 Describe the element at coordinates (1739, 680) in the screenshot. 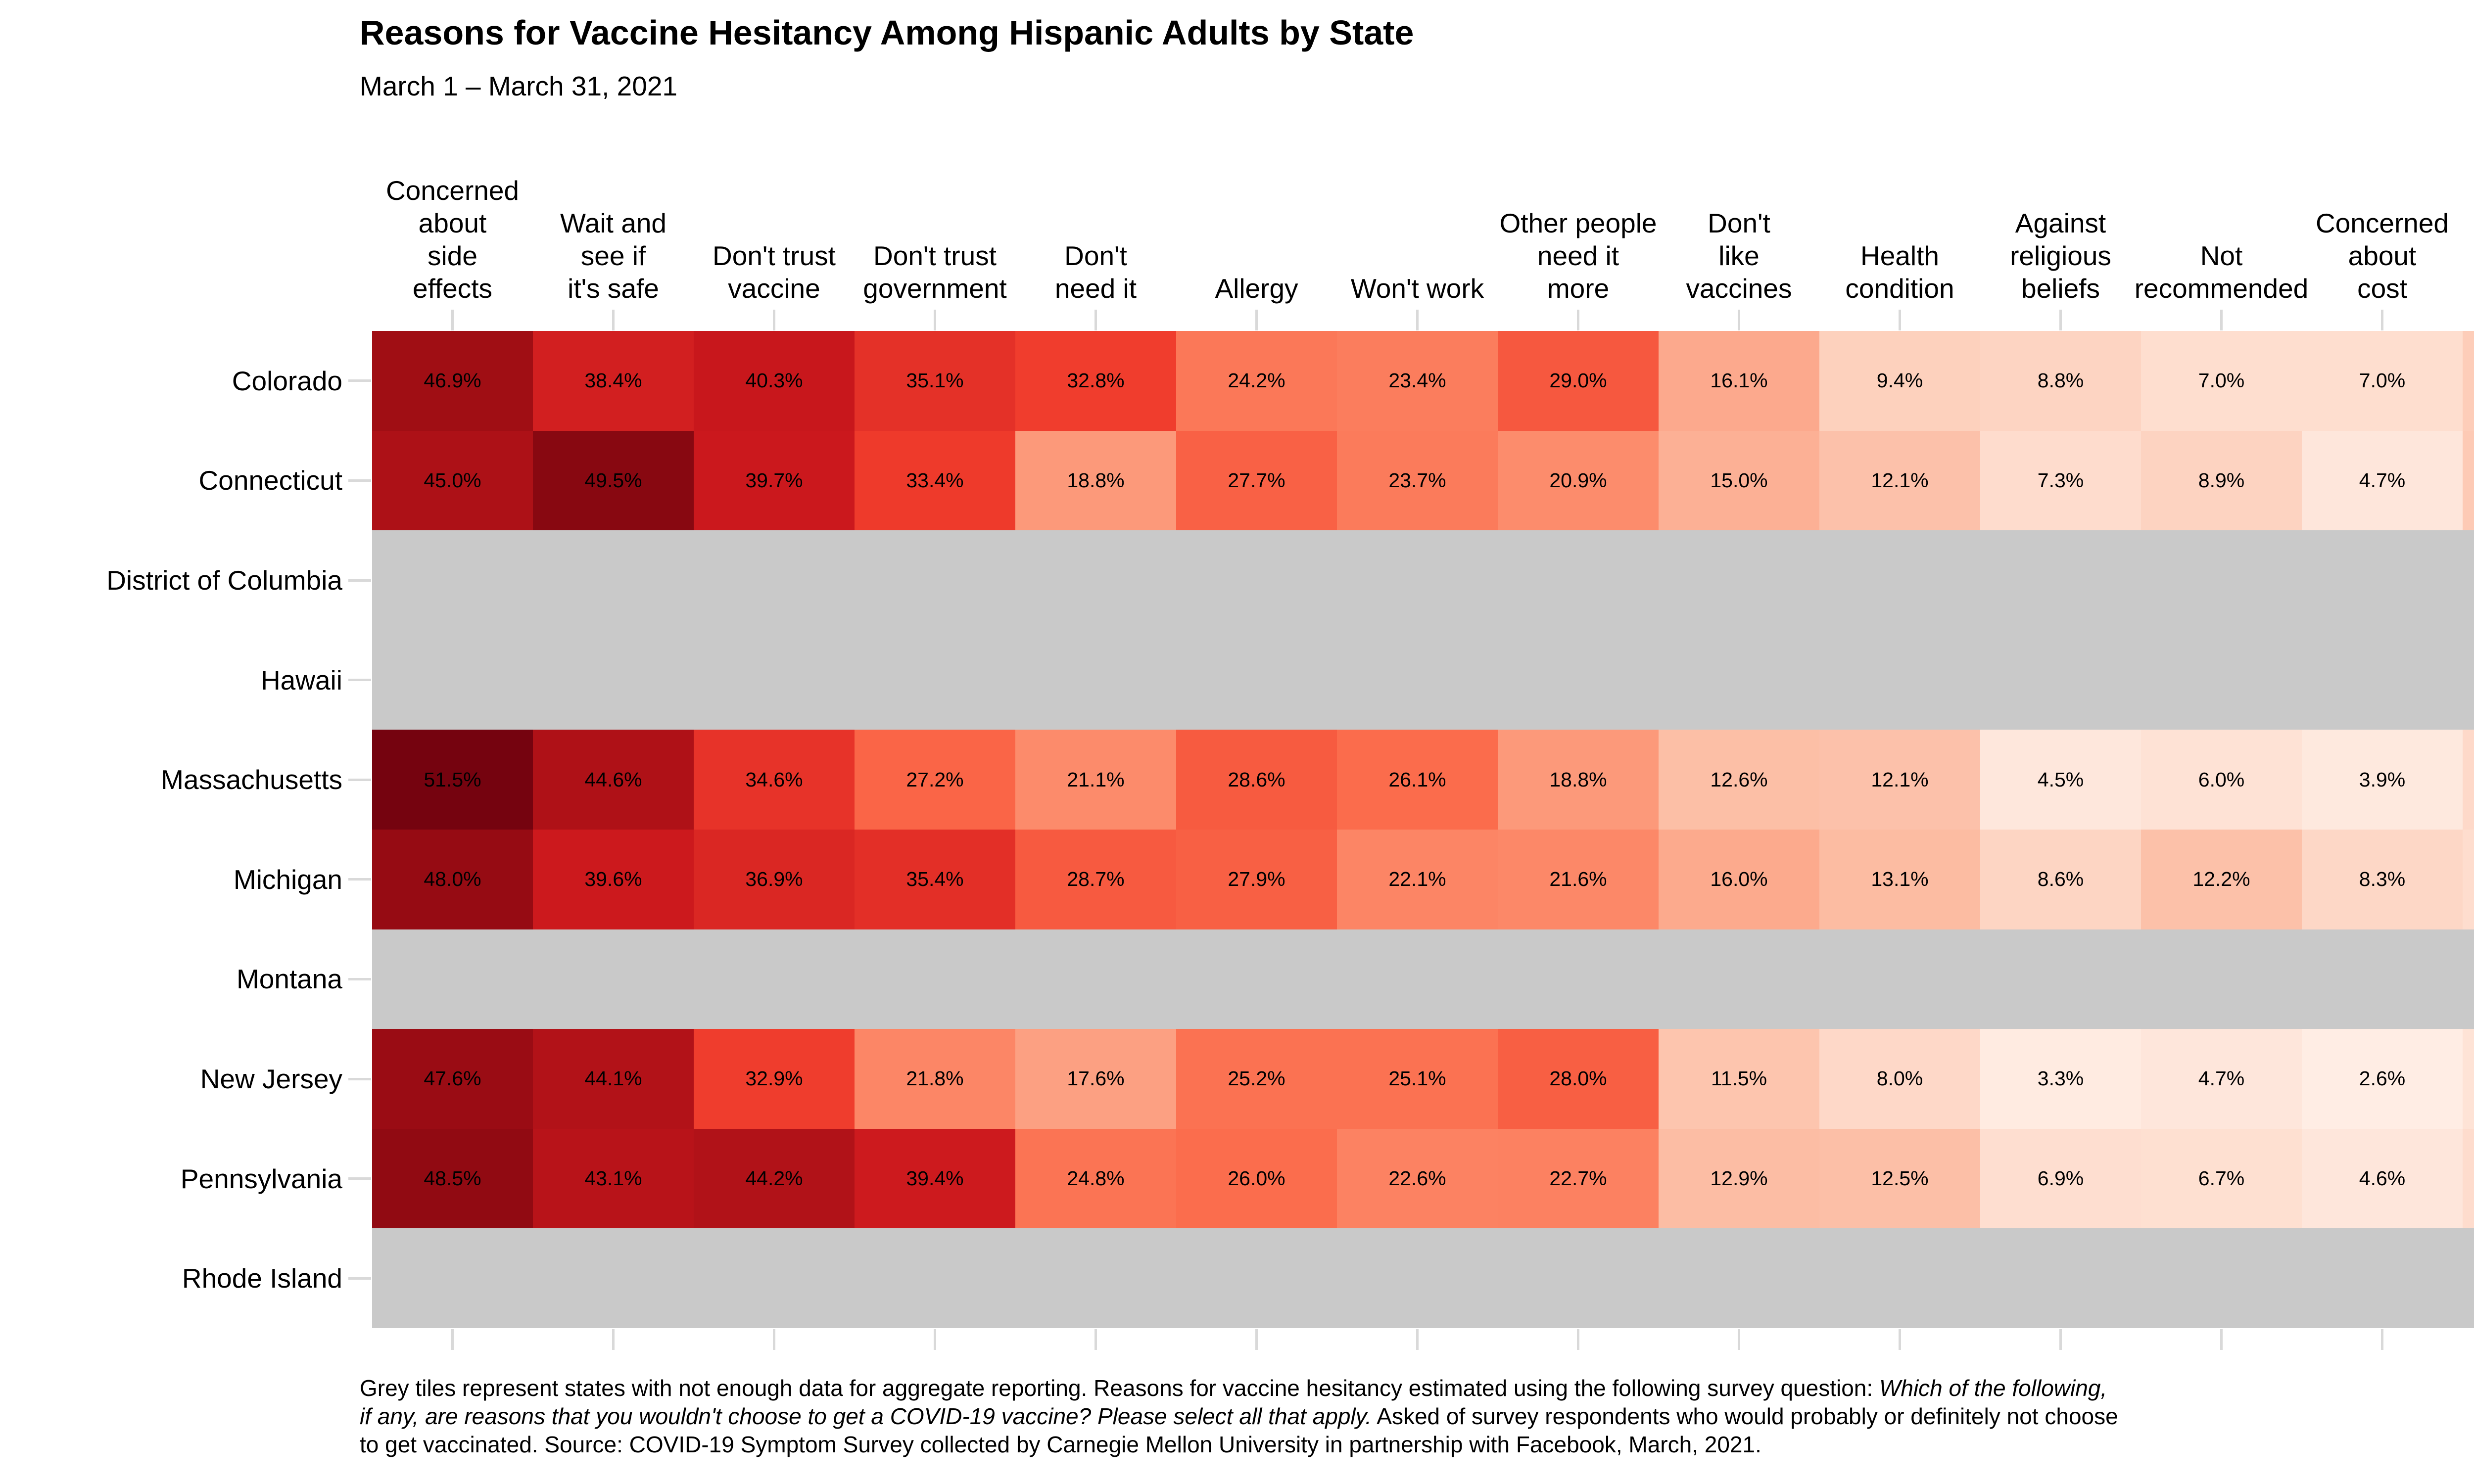

I see `heatmap-cell-hawaii-dont-like-vaccines` at that location.